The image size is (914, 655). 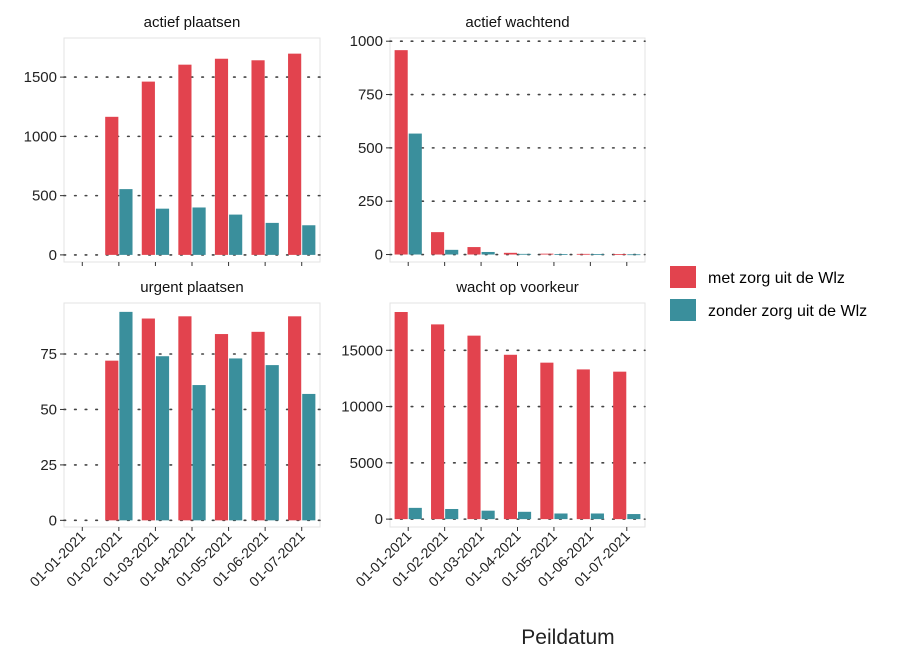 I want to click on y-tick-label: 1500, so click(x=40, y=77).